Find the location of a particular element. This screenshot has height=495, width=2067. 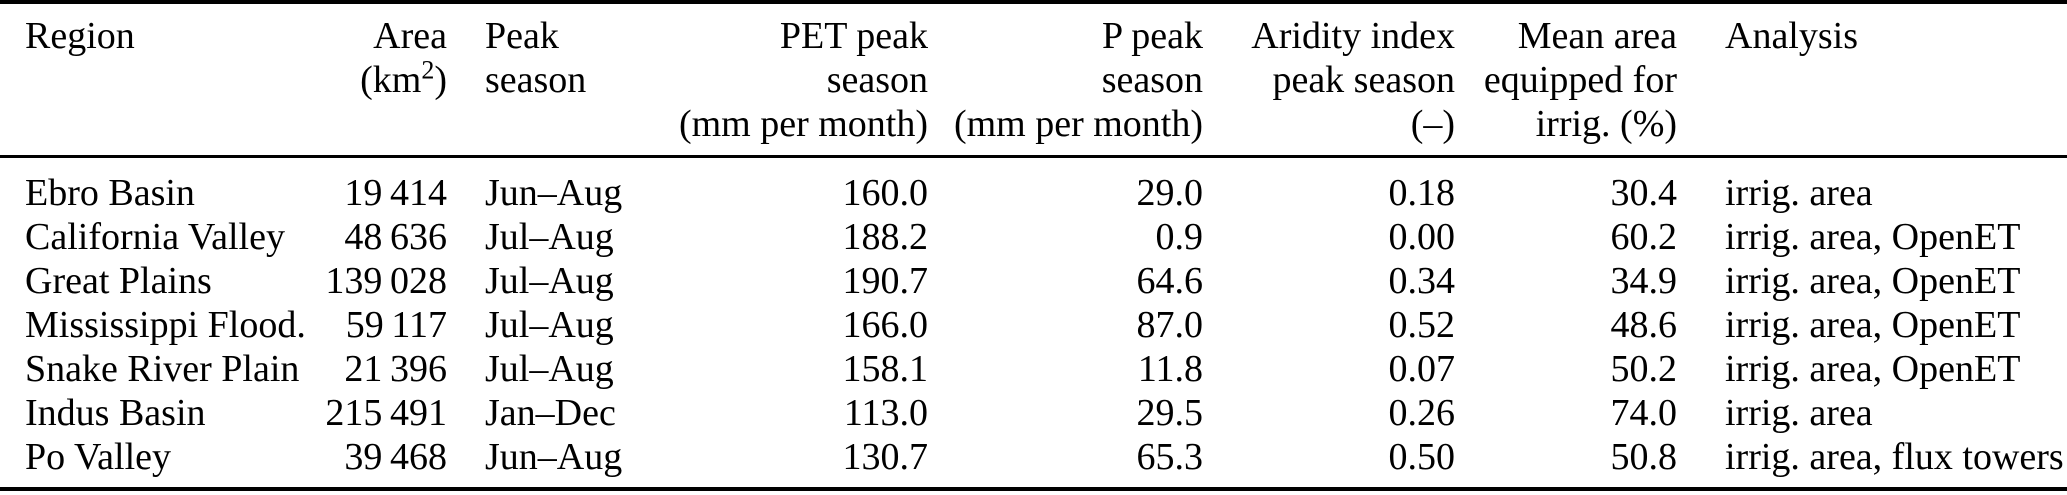

cell-region: Ebro Basin is located at coordinates (110, 193).